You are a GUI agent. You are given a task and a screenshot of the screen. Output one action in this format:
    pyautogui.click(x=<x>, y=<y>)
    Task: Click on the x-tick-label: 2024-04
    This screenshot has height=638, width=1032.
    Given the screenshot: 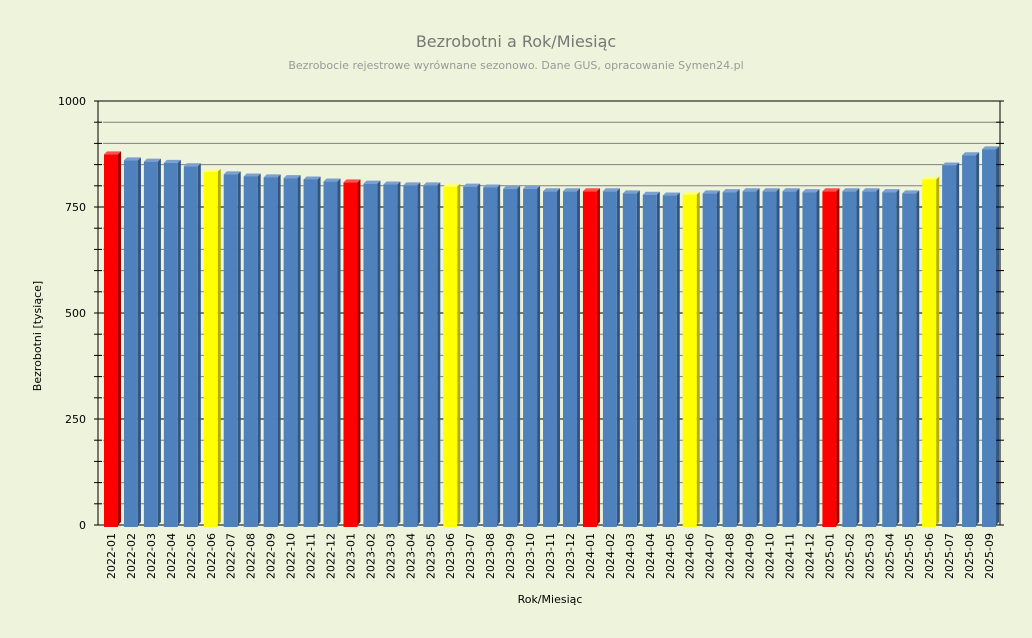 What is the action you would take?
    pyautogui.click(x=650, y=556)
    